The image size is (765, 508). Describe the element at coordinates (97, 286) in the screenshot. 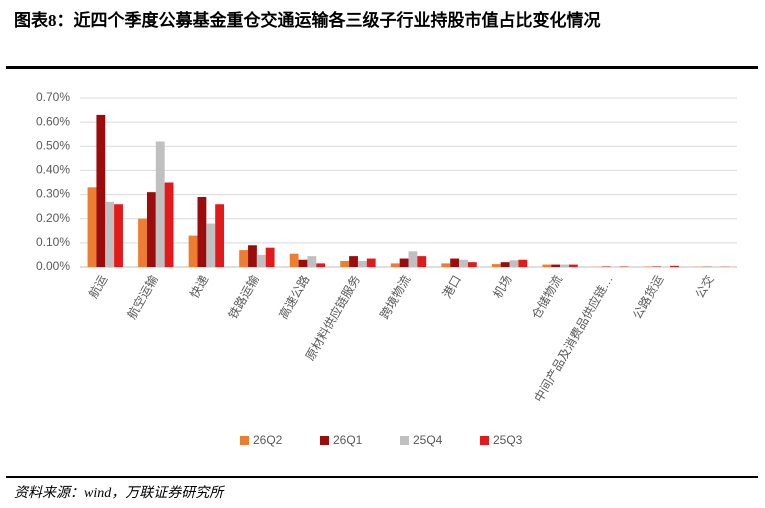

I see `x-tick-label: 航运` at that location.